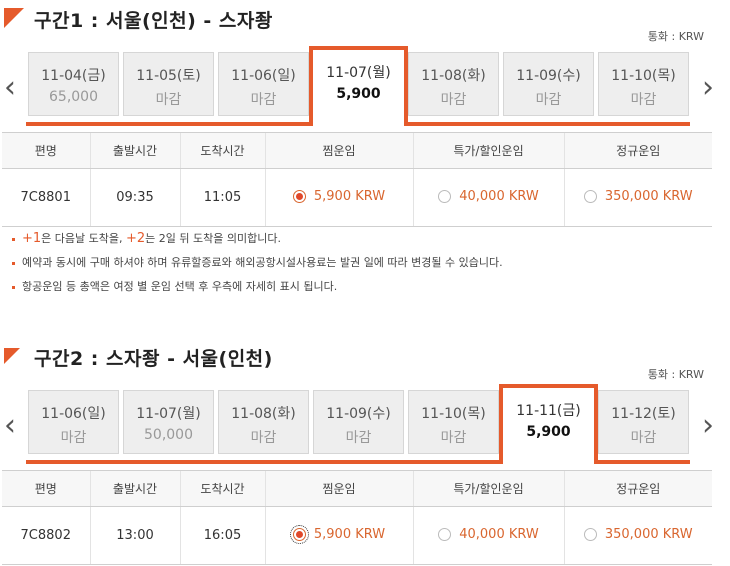 The width and height of the screenshot is (730, 566). Describe the element at coordinates (32, 238) in the screenshot. I see `plus-one-label: +1` at that location.